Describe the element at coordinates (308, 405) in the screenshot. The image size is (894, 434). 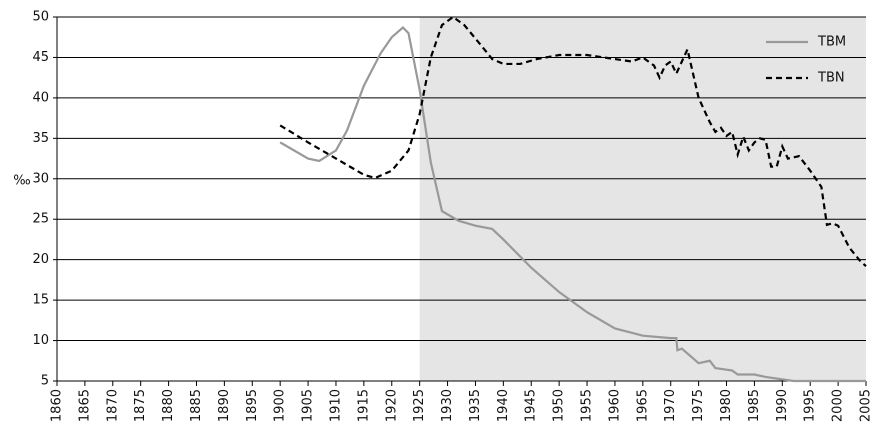
I see `x-tick-label: 1905` at that location.